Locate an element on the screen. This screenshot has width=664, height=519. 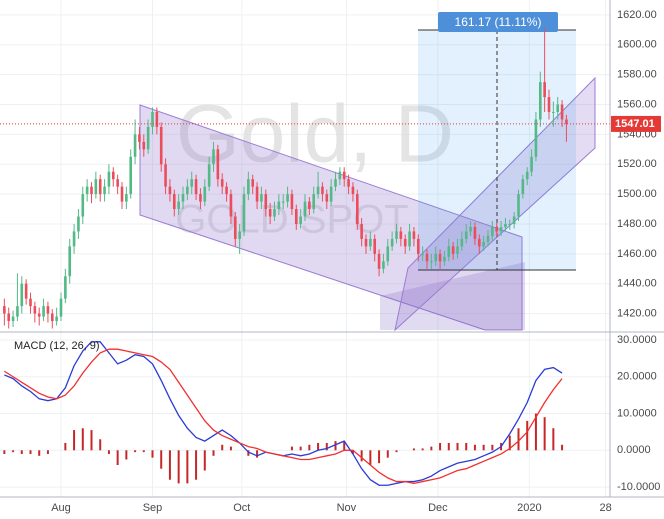
x-tick-label: 2020 is located at coordinates (529, 508).